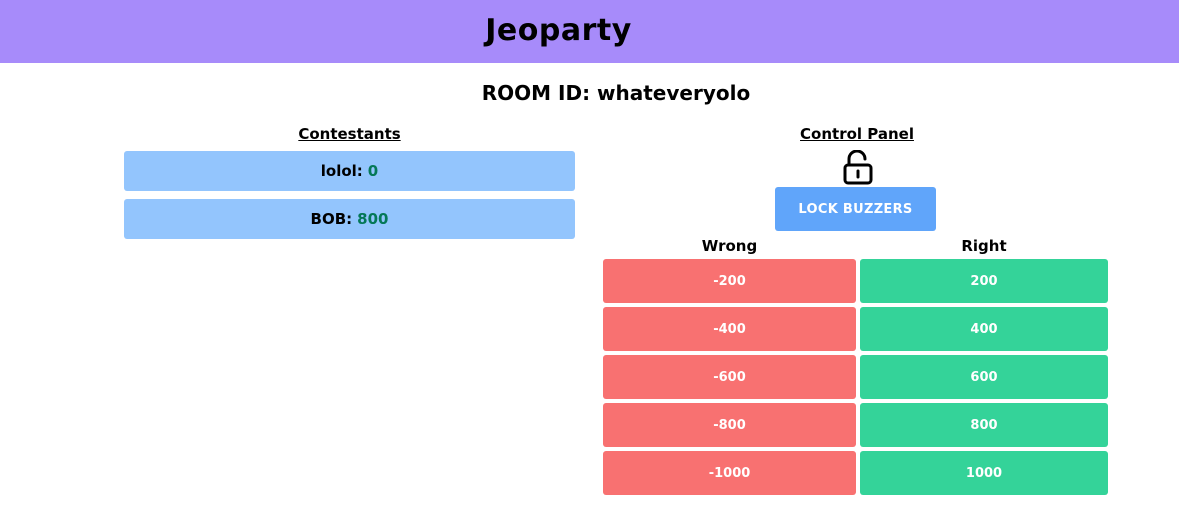 The height and width of the screenshot is (528, 1179). Describe the element at coordinates (984, 281) in the screenshot. I see `right-200-button: 200` at that location.